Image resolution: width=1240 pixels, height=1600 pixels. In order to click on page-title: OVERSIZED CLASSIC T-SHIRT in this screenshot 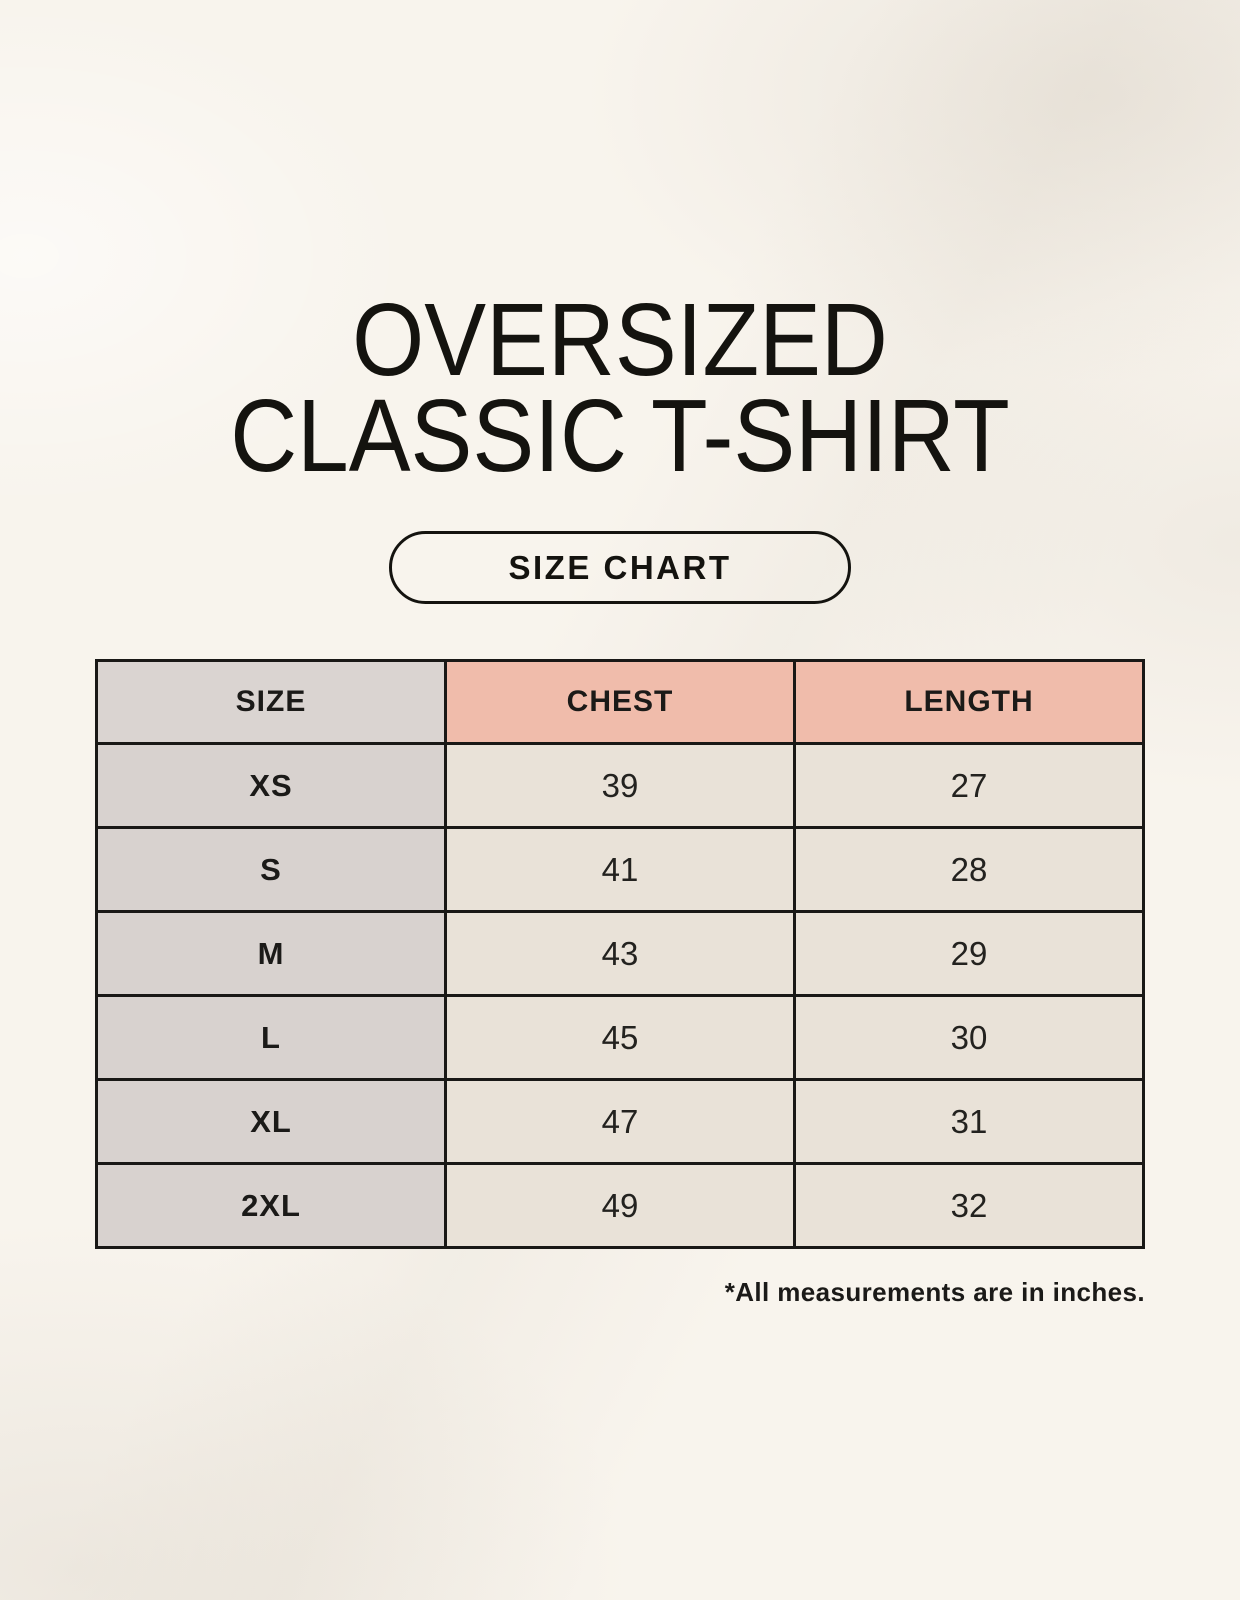, I will do `click(620, 387)`.